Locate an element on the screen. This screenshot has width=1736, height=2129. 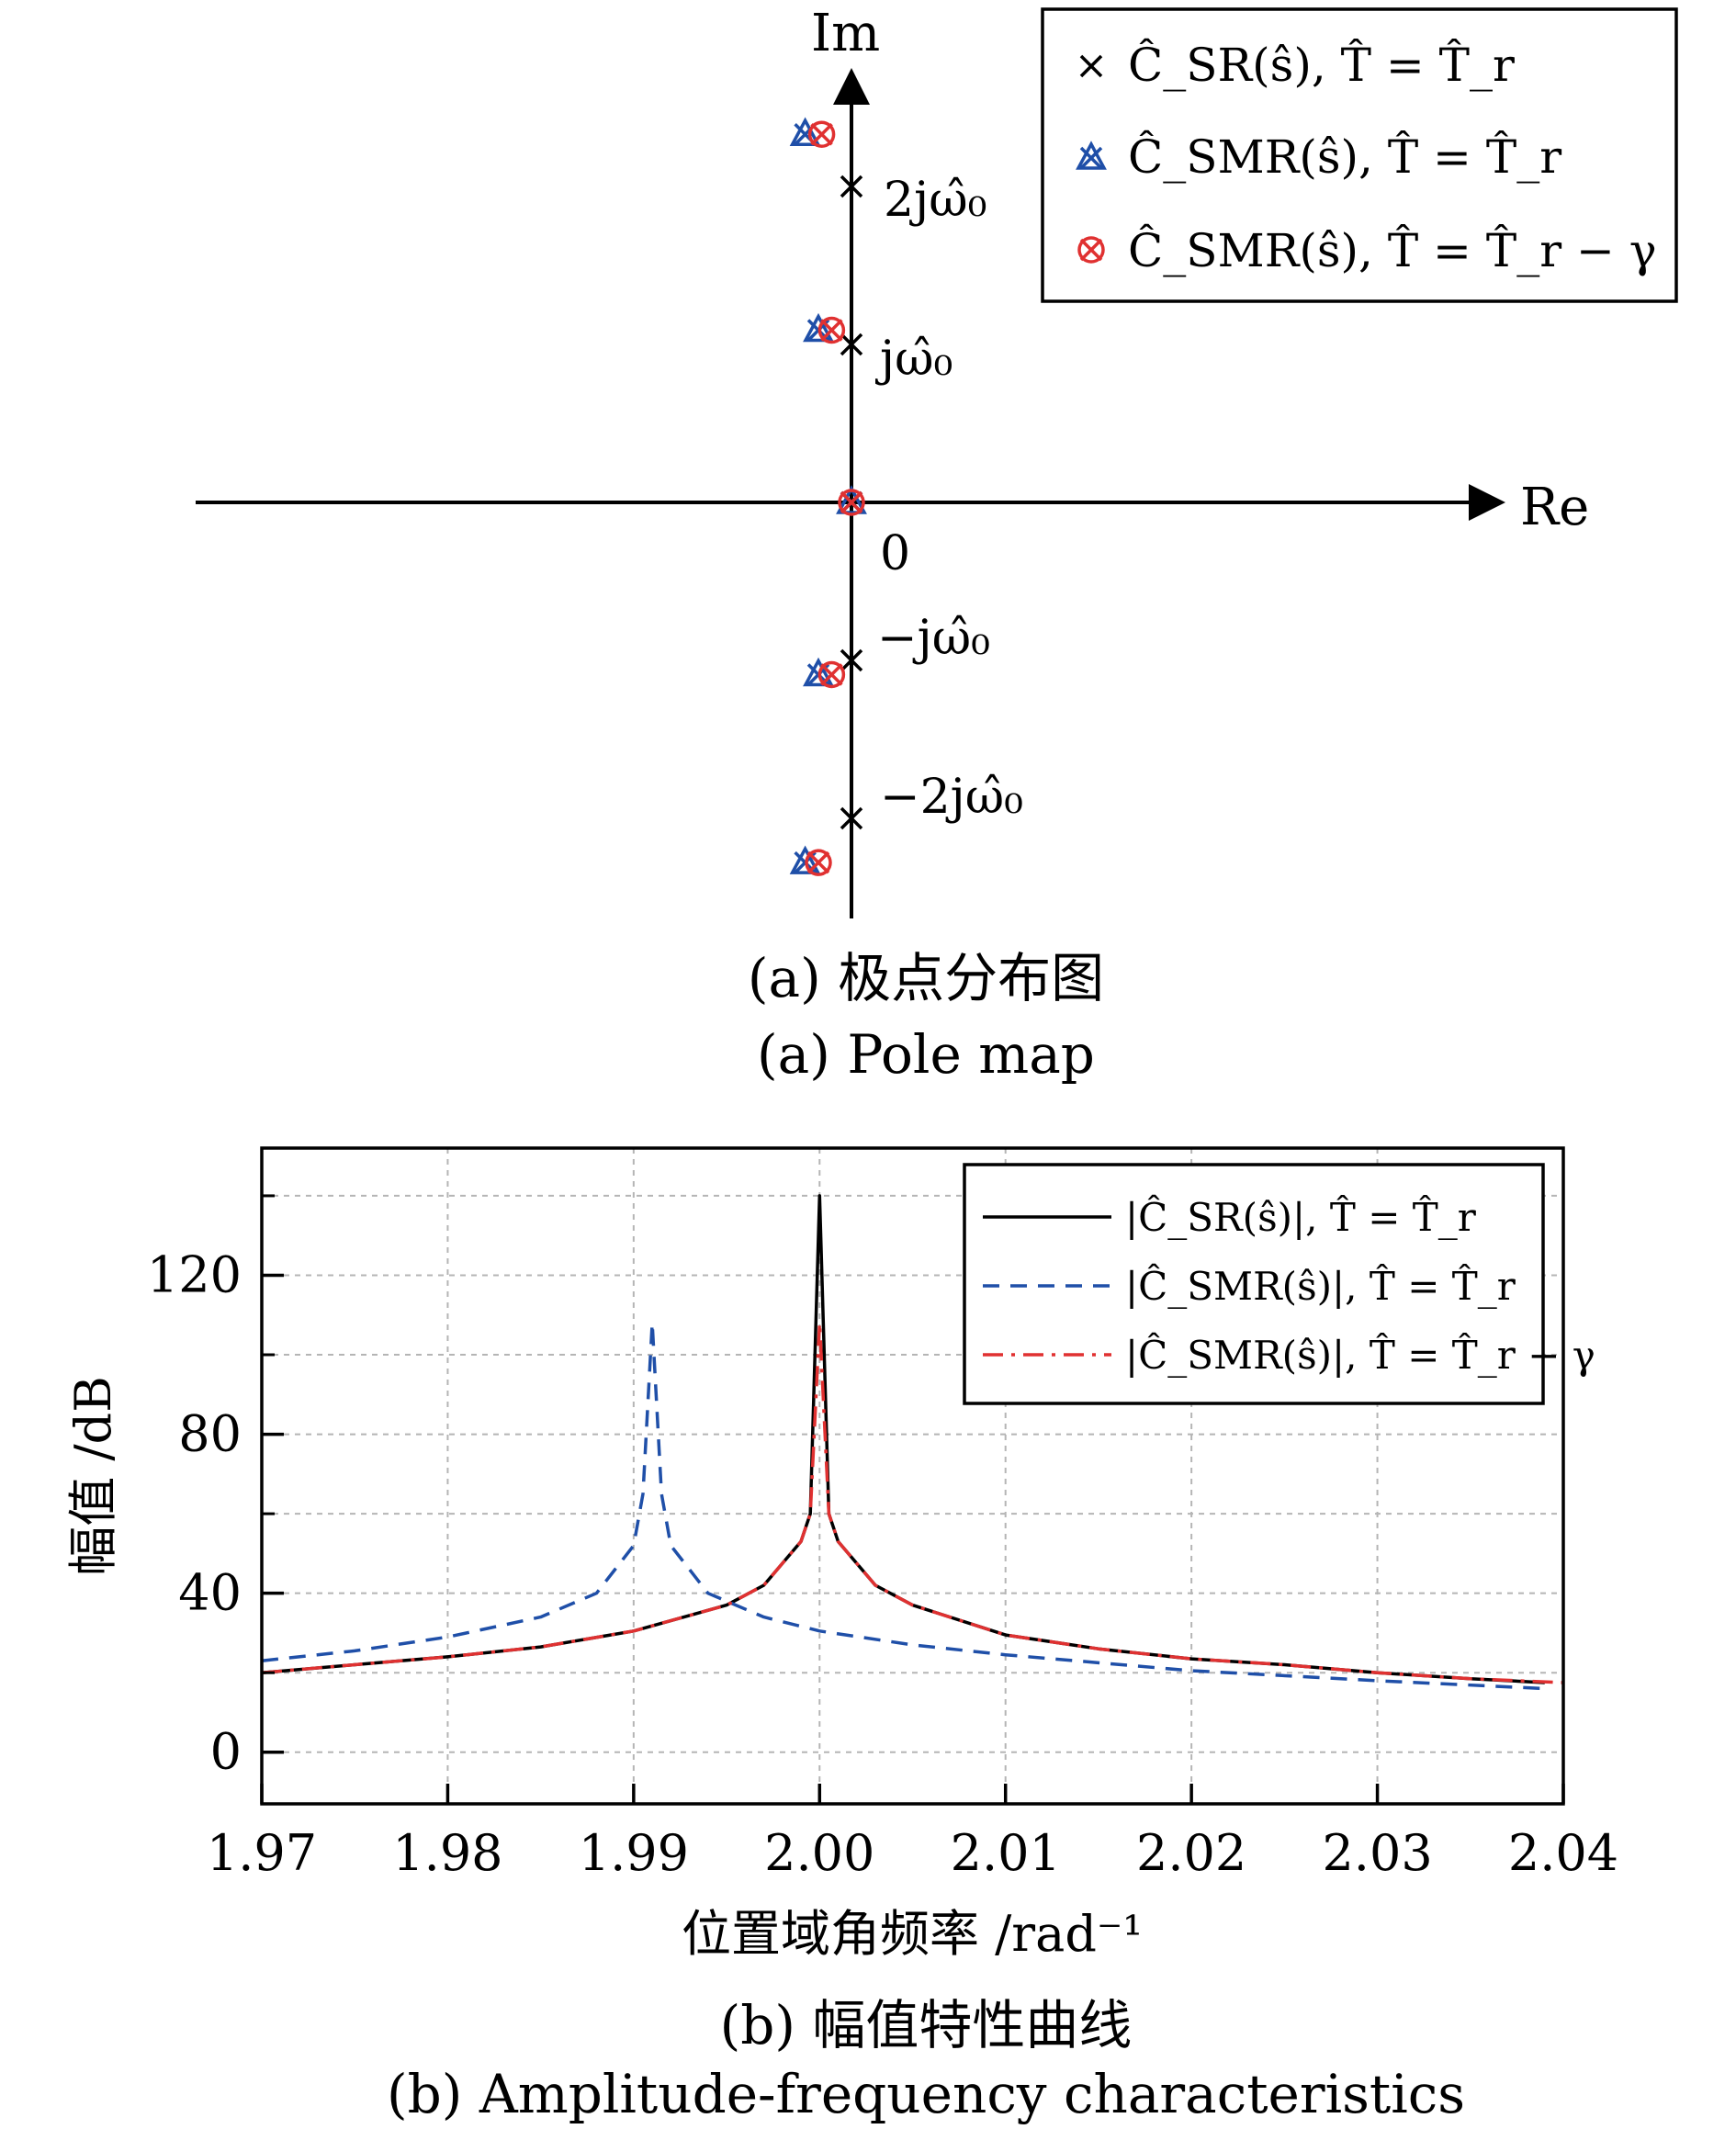
imag-tick-label: −jω̂₀ is located at coordinates (933, 638).